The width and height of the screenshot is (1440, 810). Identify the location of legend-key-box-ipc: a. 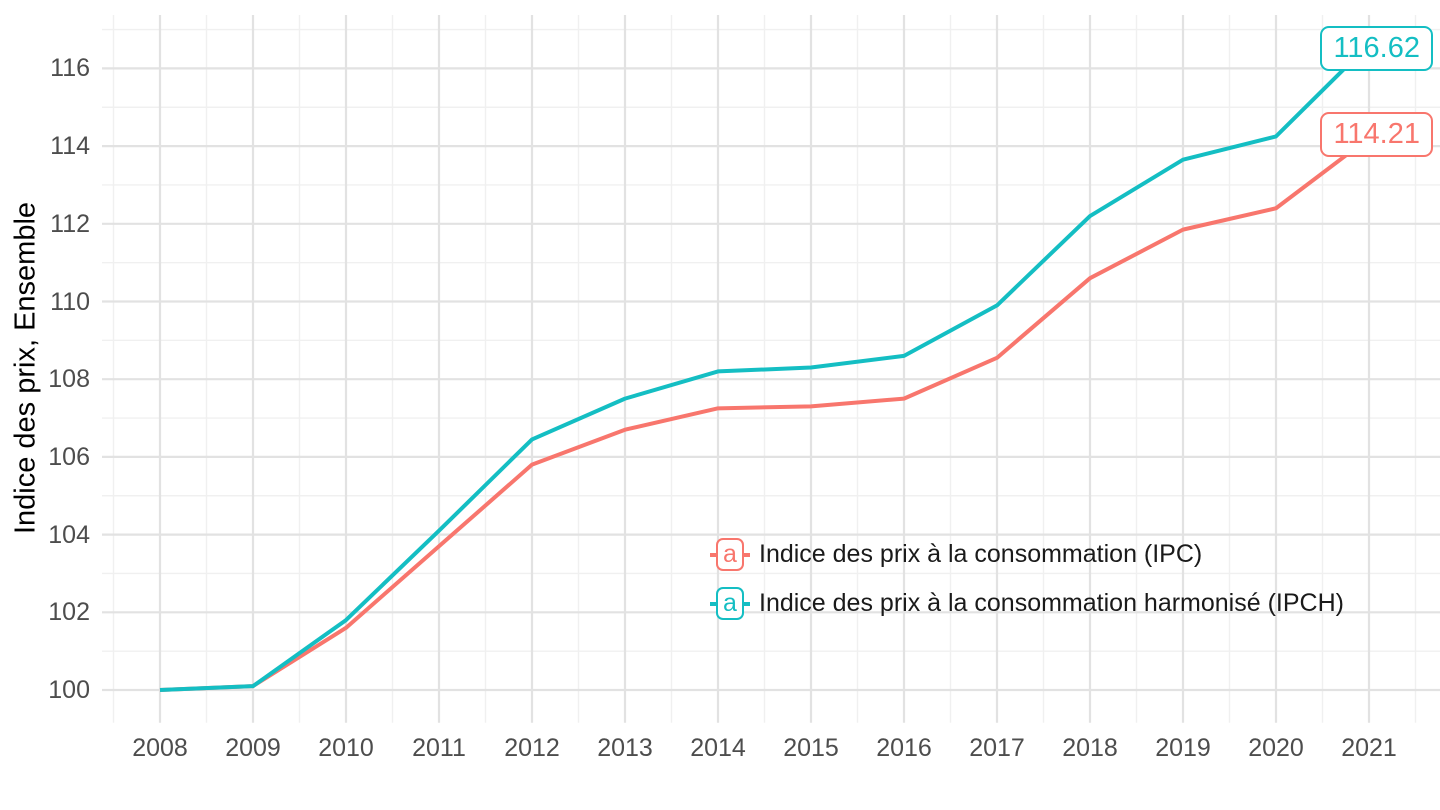
(730, 554).